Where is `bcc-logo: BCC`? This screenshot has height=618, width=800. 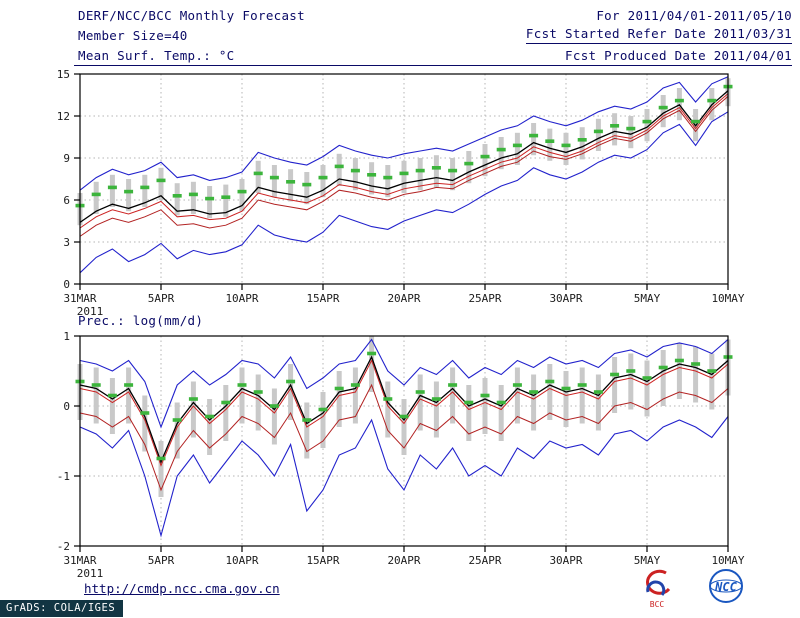
bcc-logo: BCC is located at coordinates (658, 589).